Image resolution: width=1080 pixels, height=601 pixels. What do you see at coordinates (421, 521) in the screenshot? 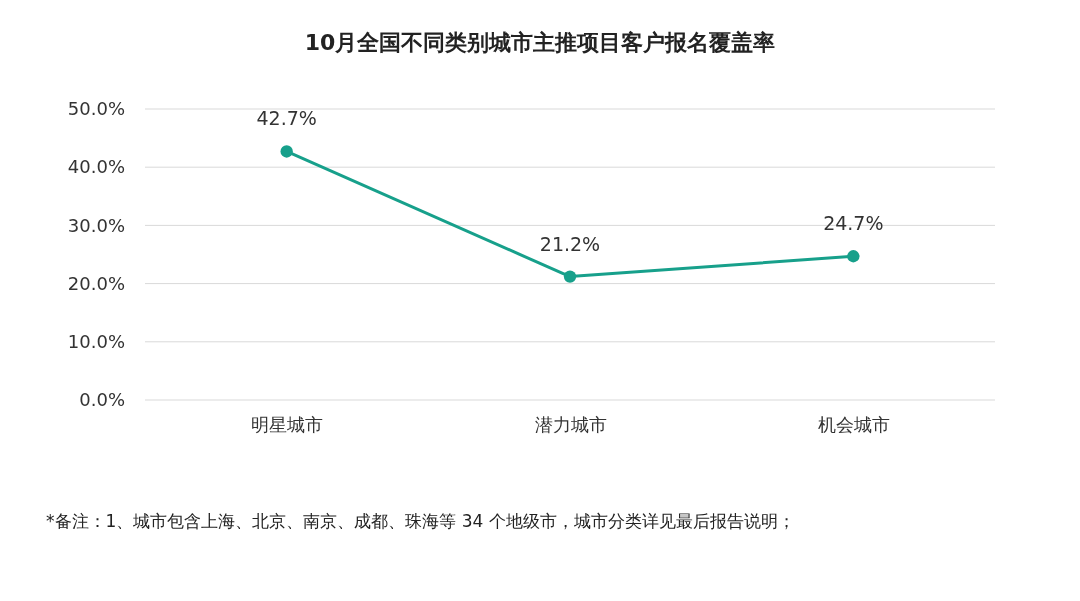
I see `text: *备注：1、城市包含上海、北京、南京、成都、珠海等 34 个地级市，城市分类详见最后报告说明；` at bounding box center [421, 521].